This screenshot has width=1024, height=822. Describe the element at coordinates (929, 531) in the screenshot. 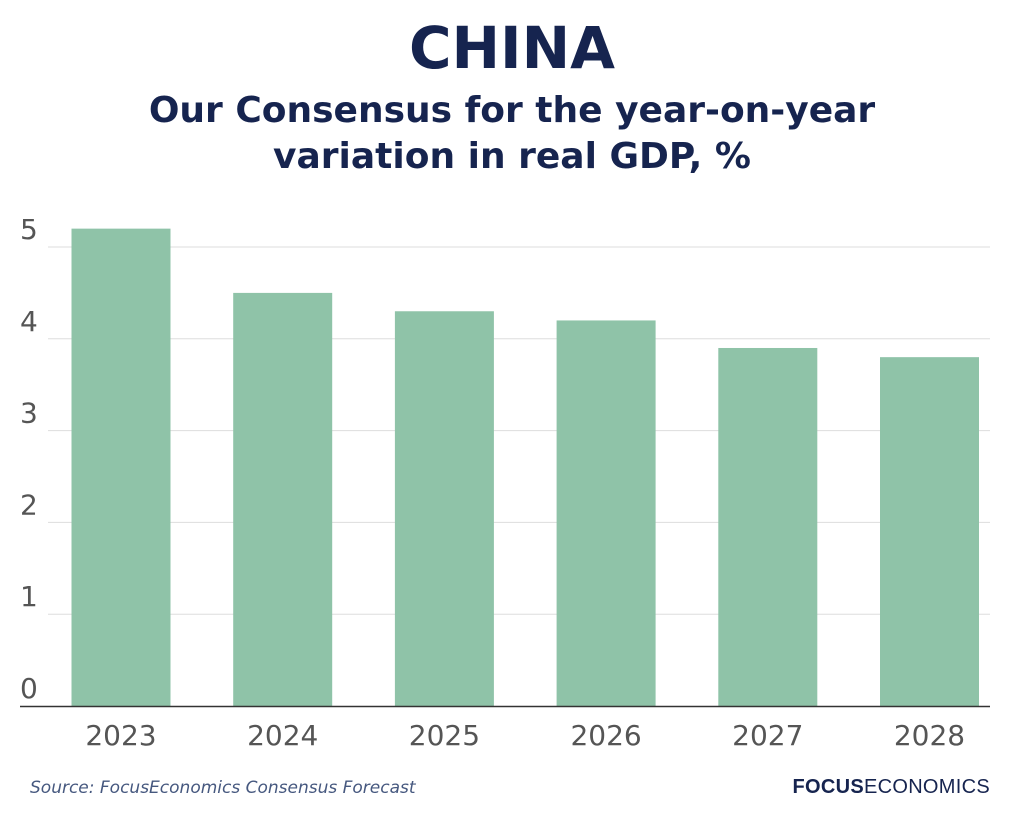

I see `bar-2028` at that location.